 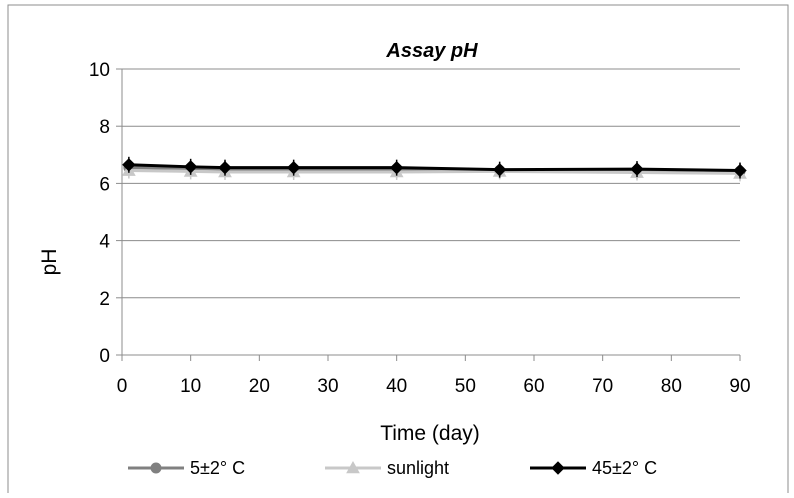 I want to click on legend-item: sunlight, so click(x=387, y=468).